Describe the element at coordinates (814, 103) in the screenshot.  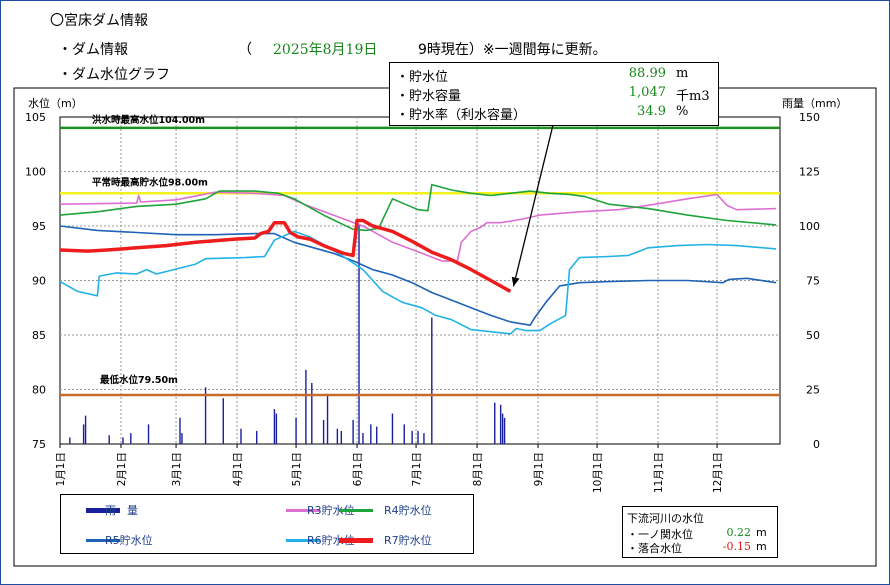
I see `y-axis-title-right: 雨量（mm）` at that location.